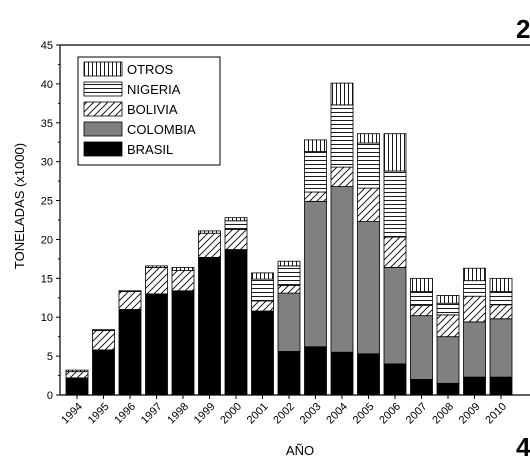 Image resolution: width=530 pixels, height=460 pixels. Describe the element at coordinates (47, 279) in the screenshot. I see `y-tick-label: 15` at that location.